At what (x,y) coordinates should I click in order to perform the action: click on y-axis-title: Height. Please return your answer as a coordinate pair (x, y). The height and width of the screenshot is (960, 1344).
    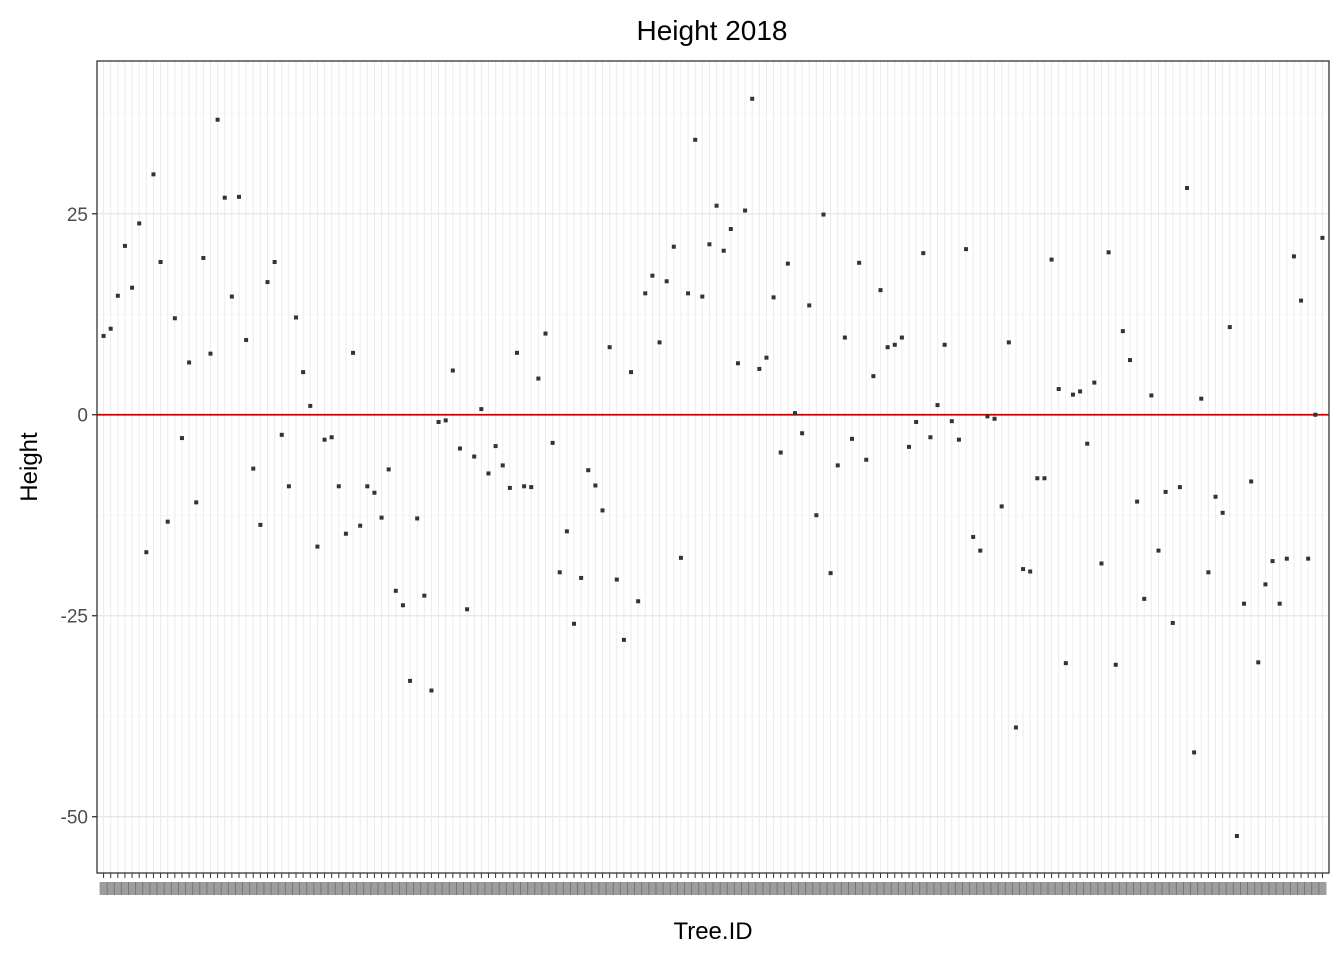
    Looking at the image, I should click on (29, 467).